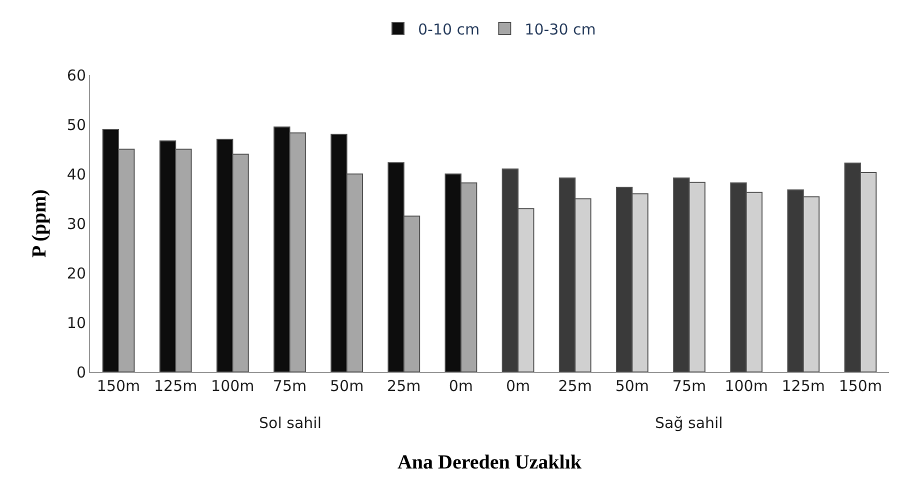 The height and width of the screenshot is (502, 919). Describe the element at coordinates (76, 223) in the screenshot. I see `y-tick-label: 30` at that location.